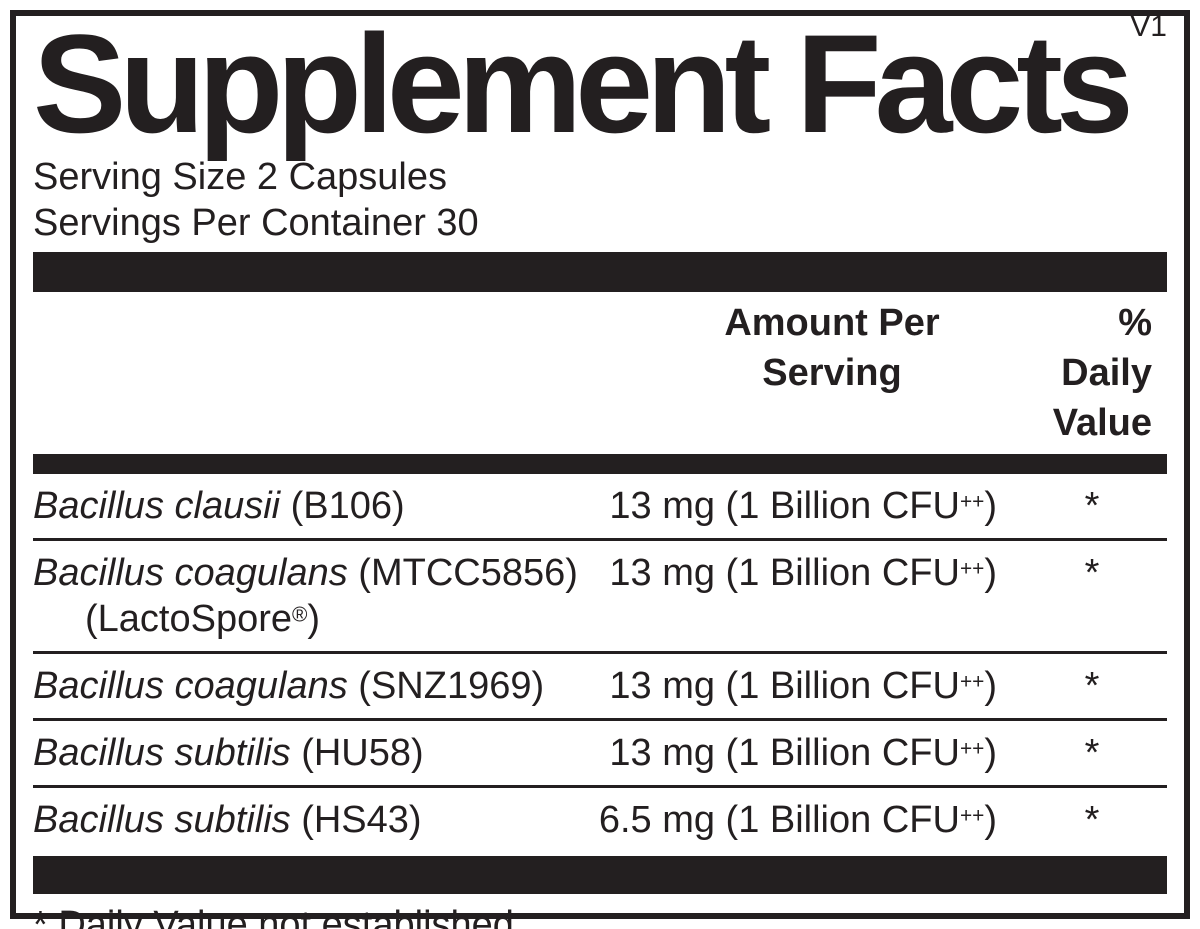 Image resolution: width=1200 pixels, height=929 pixels. I want to click on ingredient-name: Bacillus clausii (B106), so click(310, 506).